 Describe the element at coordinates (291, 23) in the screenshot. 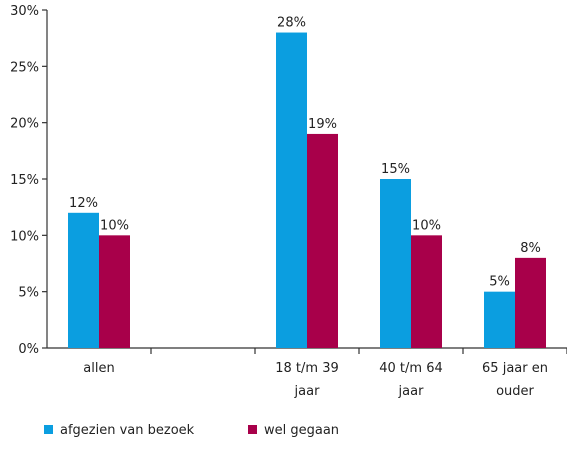

I see `data-label: 28%` at that location.